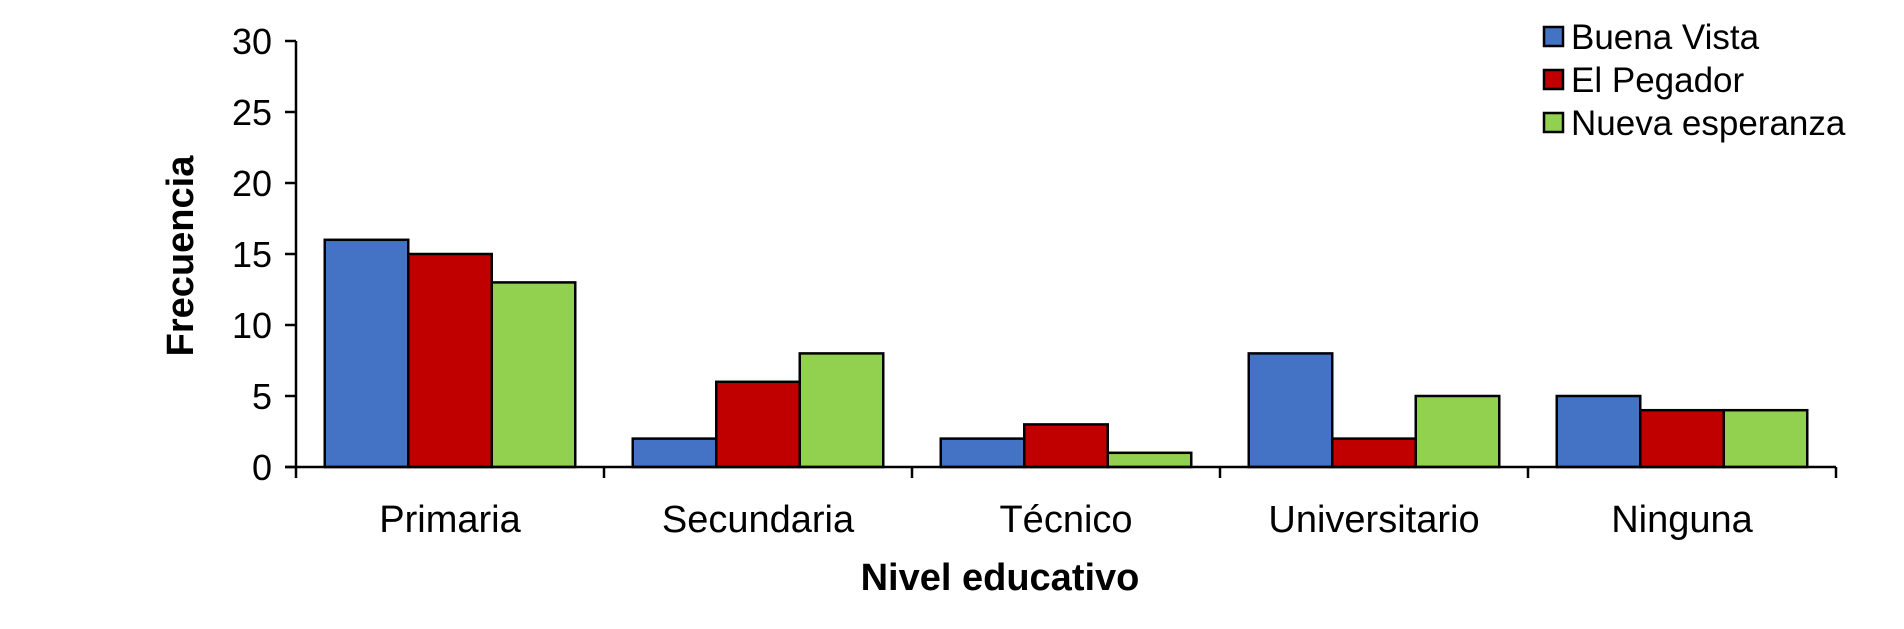 The image size is (1904, 629). I want to click on x-category-label: Secundaria, so click(758, 520).